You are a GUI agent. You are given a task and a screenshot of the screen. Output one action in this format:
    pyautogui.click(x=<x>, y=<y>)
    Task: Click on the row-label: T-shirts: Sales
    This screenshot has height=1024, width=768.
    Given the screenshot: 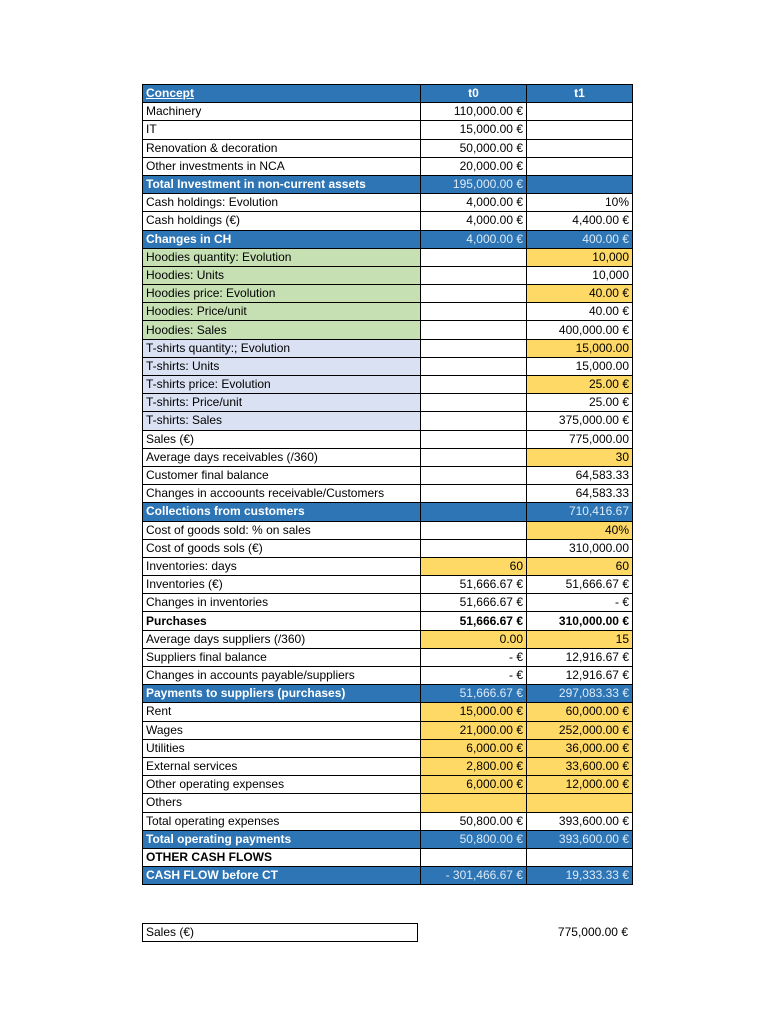 What is the action you would take?
    pyautogui.click(x=281, y=421)
    